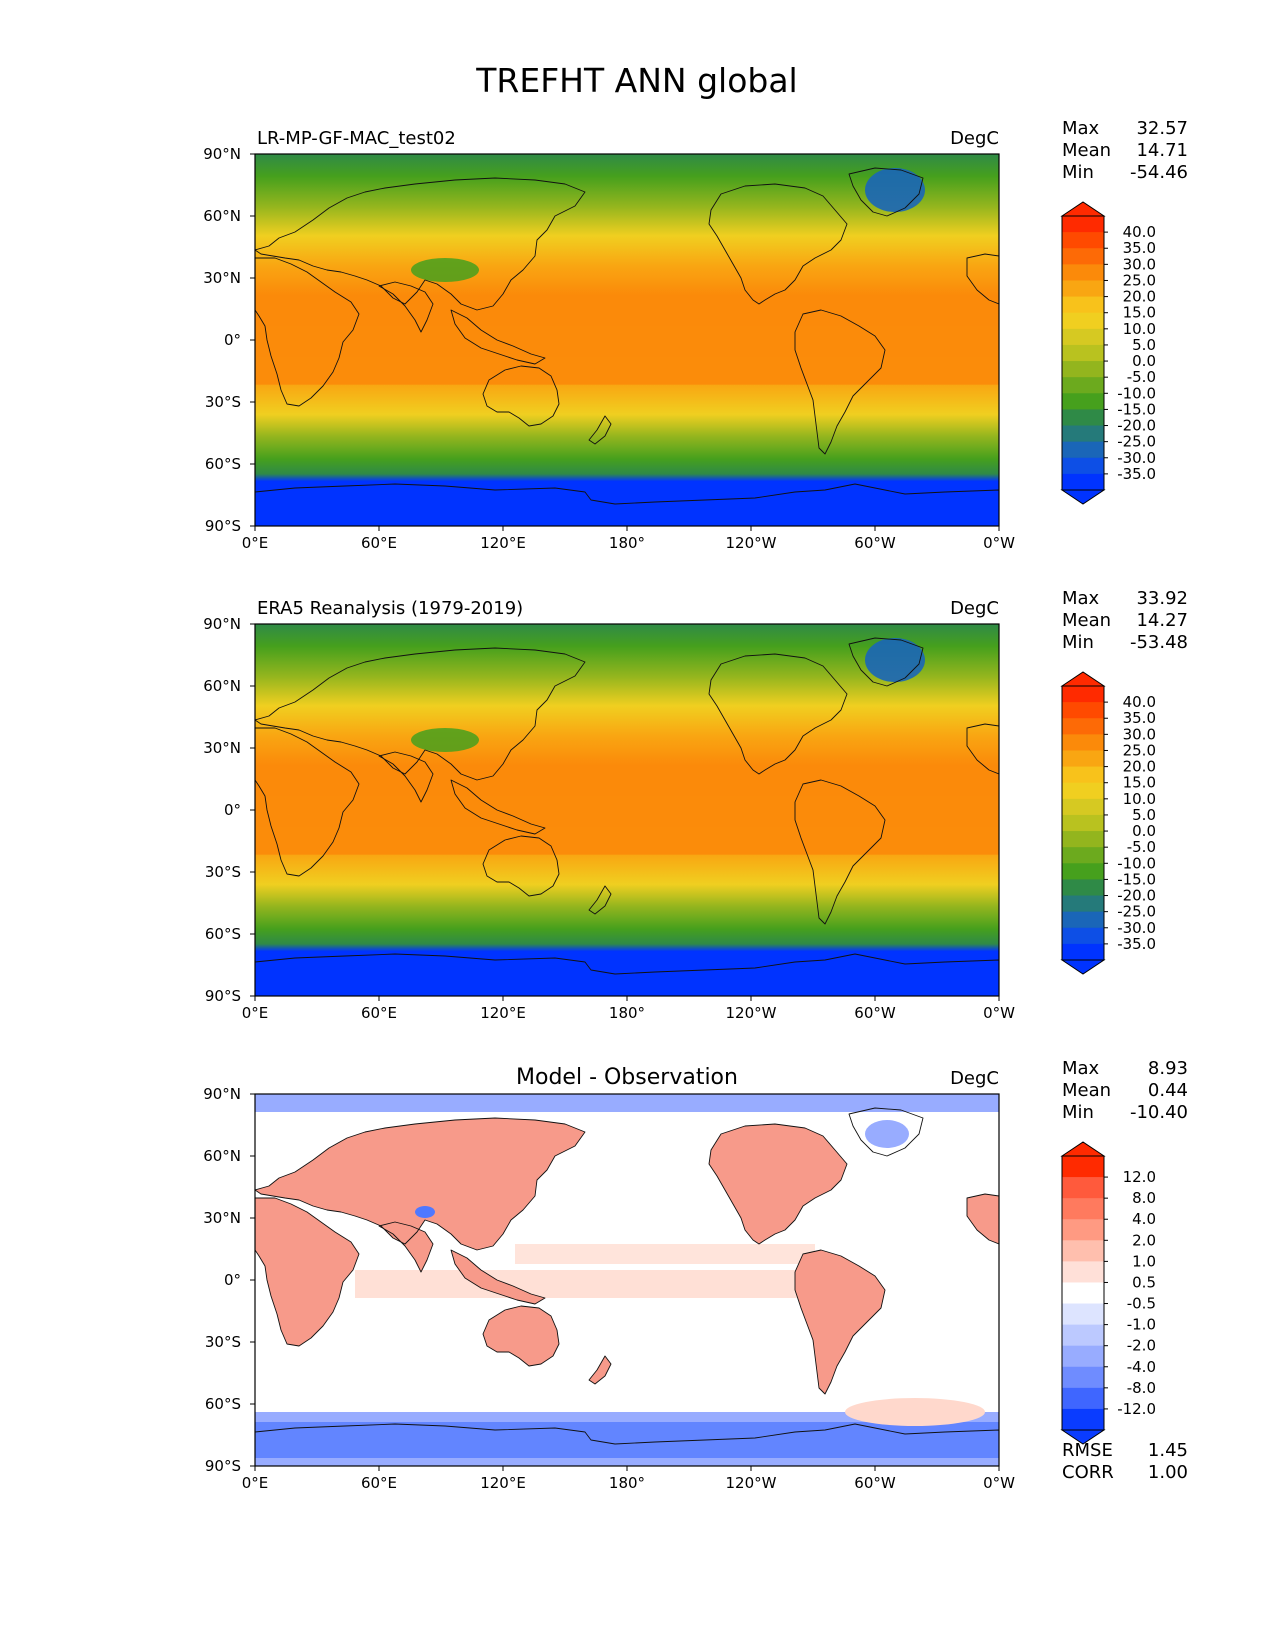  What do you see at coordinates (1168, 1472) in the screenshot?
I see `footer-stat-value: 1.00` at bounding box center [1168, 1472].